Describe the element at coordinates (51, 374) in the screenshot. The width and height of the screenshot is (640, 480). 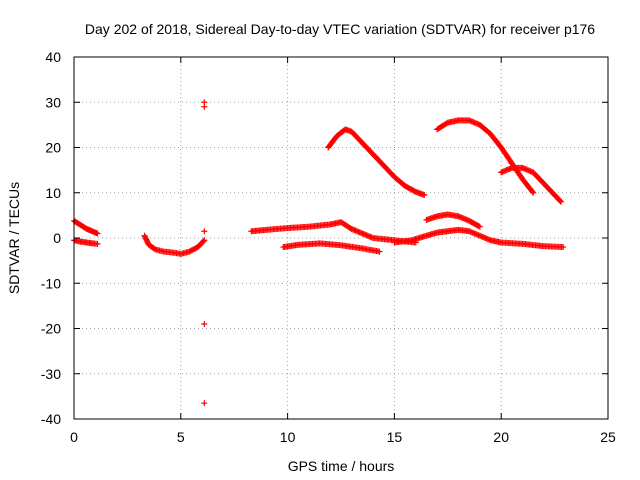
I see `y-tick-label: -30` at that location.